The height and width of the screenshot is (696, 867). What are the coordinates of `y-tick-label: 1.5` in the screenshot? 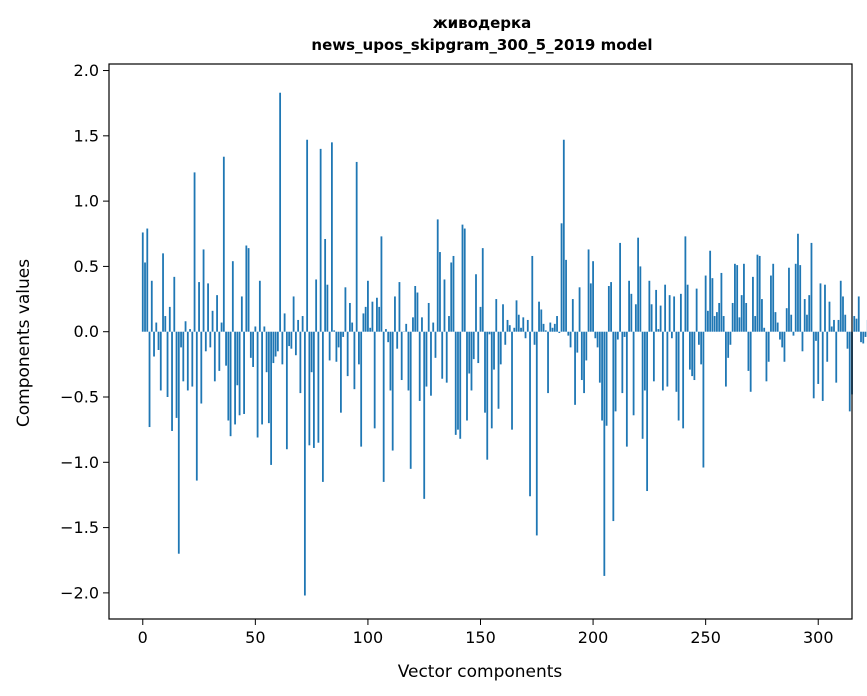 It's located at (86, 135).